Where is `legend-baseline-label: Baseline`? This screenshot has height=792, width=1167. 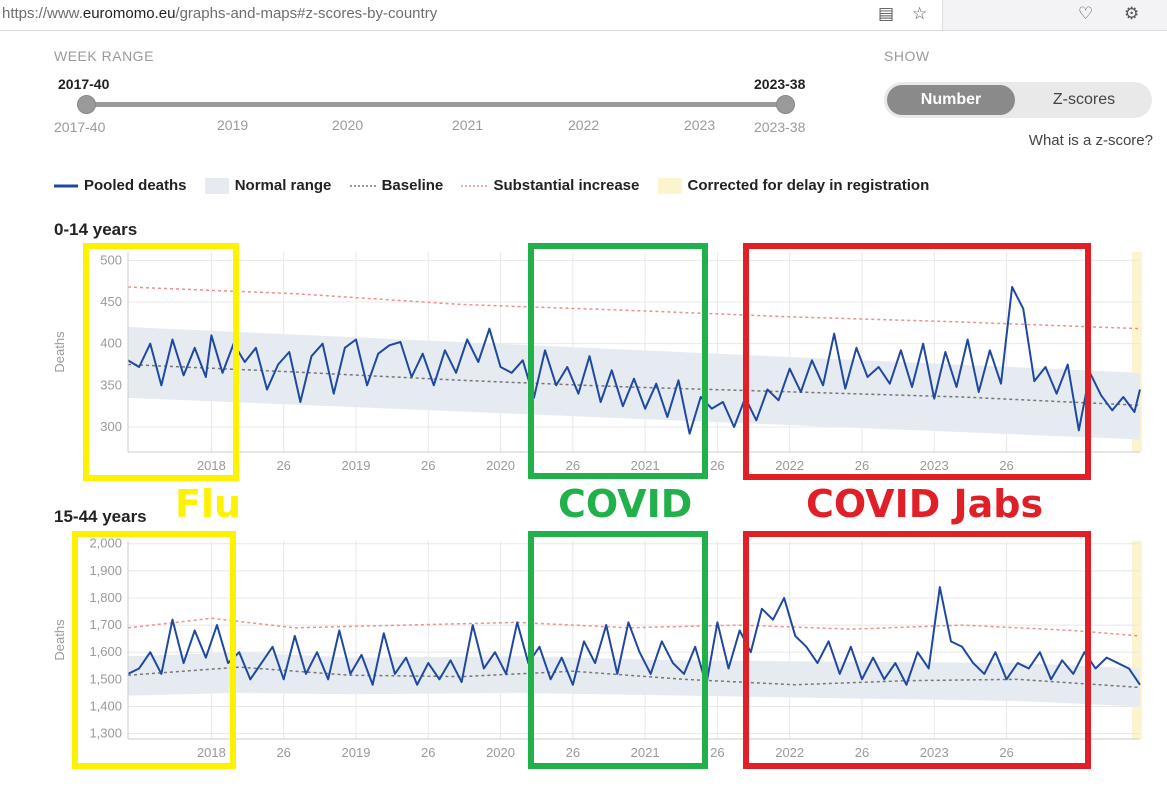
legend-baseline-label: Baseline is located at coordinates (412, 185).